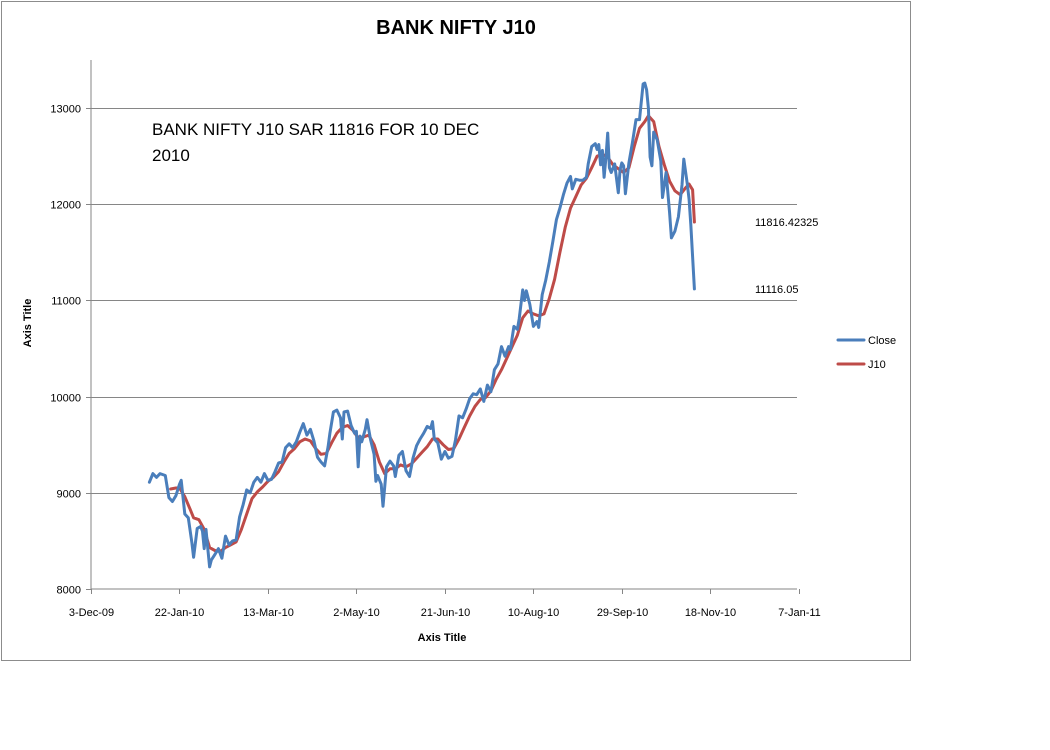  Describe the element at coordinates (91, 613) in the screenshot. I see `x-tick-label: 3-Dec-09` at that location.